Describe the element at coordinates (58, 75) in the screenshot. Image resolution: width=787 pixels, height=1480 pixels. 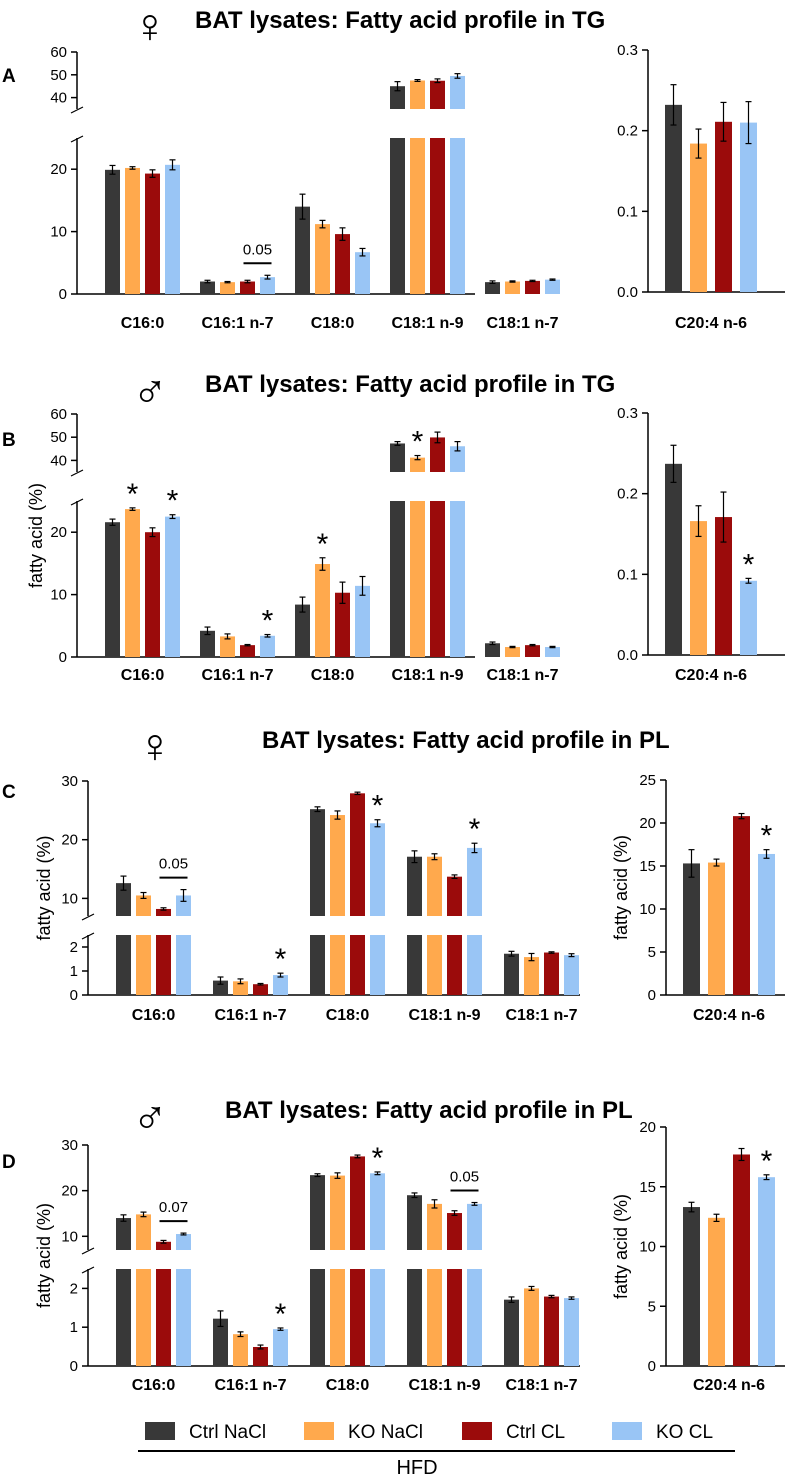
I see `y-tick-label: 50` at that location.